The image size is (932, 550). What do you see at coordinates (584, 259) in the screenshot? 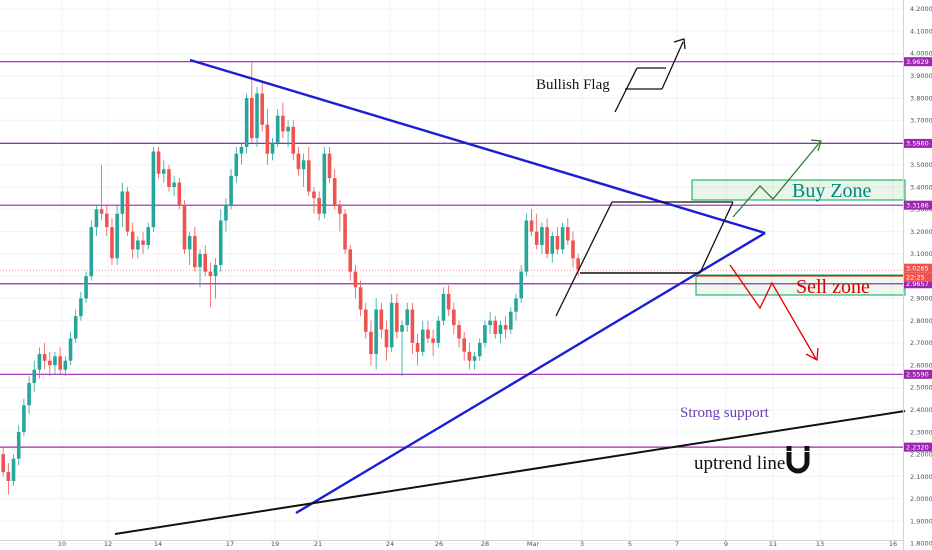
I see `flag-pole` at bounding box center [584, 259].